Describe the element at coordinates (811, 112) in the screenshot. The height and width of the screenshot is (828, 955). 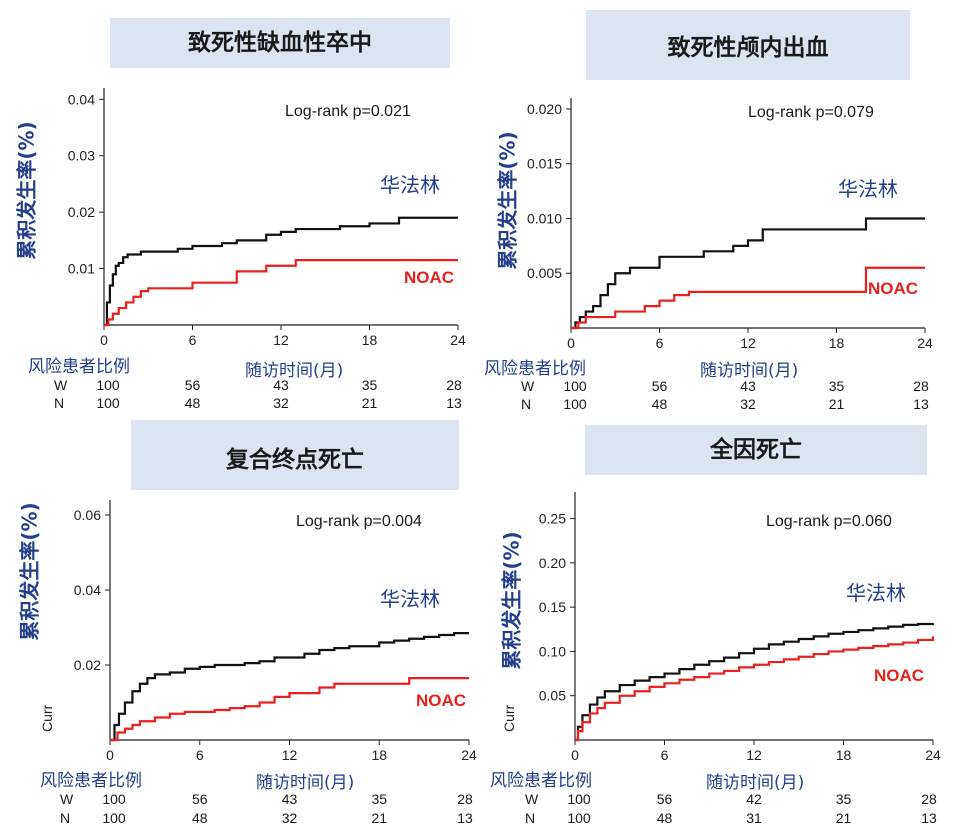
I see `logrank-annotation: Log-rank p=0.079` at that location.